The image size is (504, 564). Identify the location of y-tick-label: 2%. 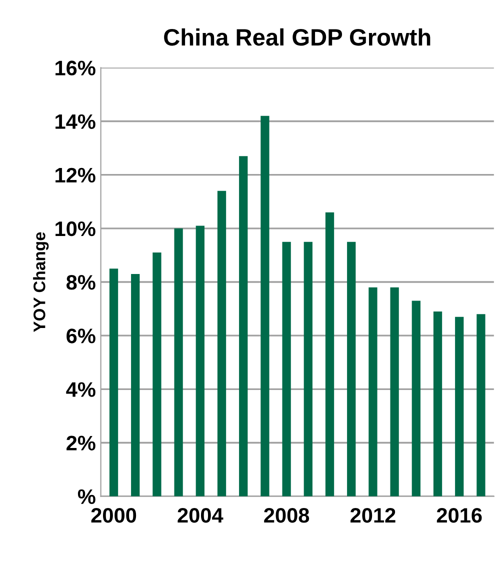
(81, 443).